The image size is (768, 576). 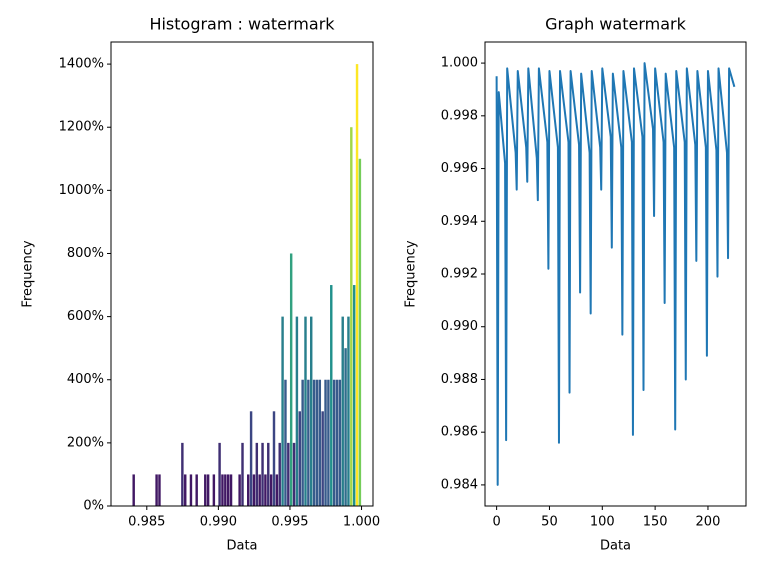 I want to click on y-tick-label: 600%, so click(x=85, y=316).